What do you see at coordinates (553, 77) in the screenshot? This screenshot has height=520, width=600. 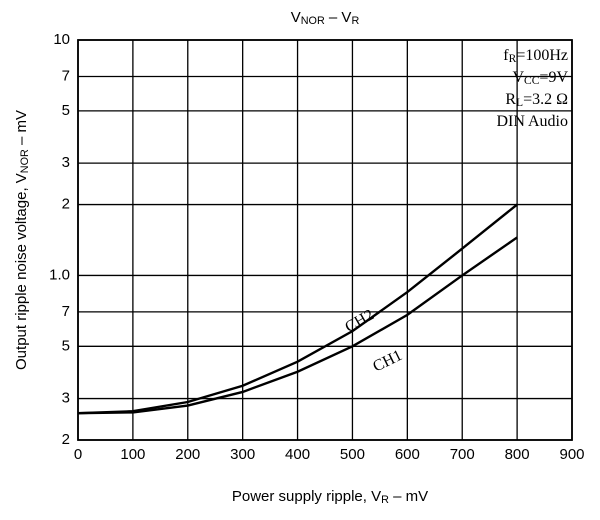 I see `annotation-part: =9V` at bounding box center [553, 77].